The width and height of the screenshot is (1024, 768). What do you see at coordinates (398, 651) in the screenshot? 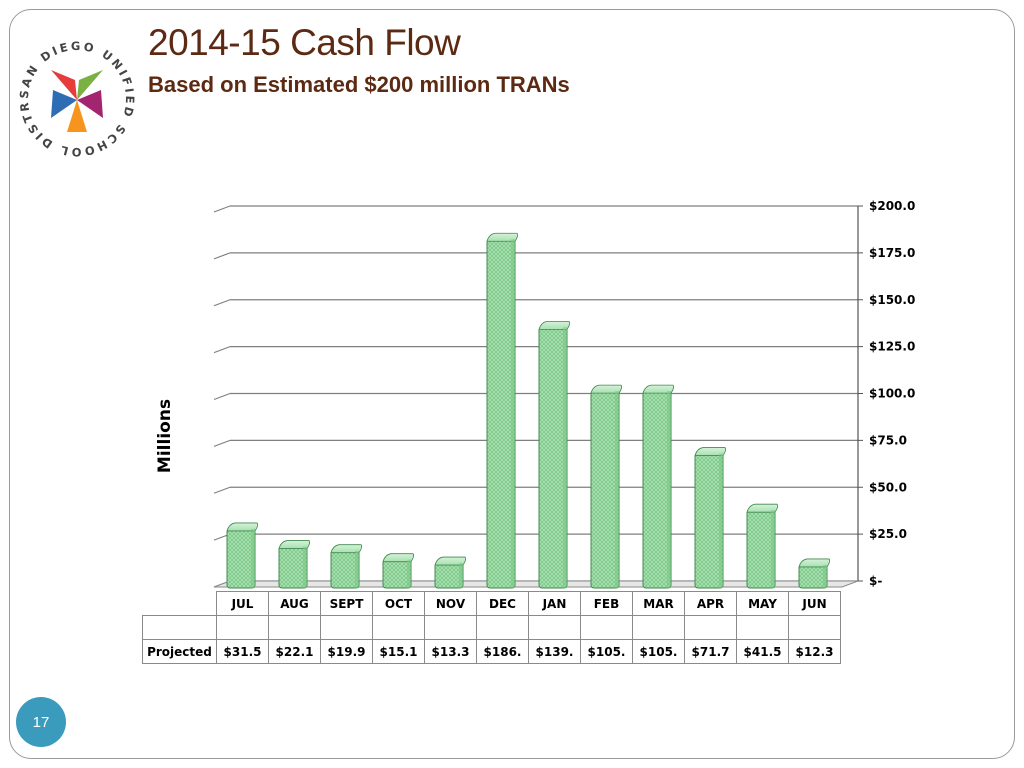
I see `data-label: $15.1` at bounding box center [398, 651].